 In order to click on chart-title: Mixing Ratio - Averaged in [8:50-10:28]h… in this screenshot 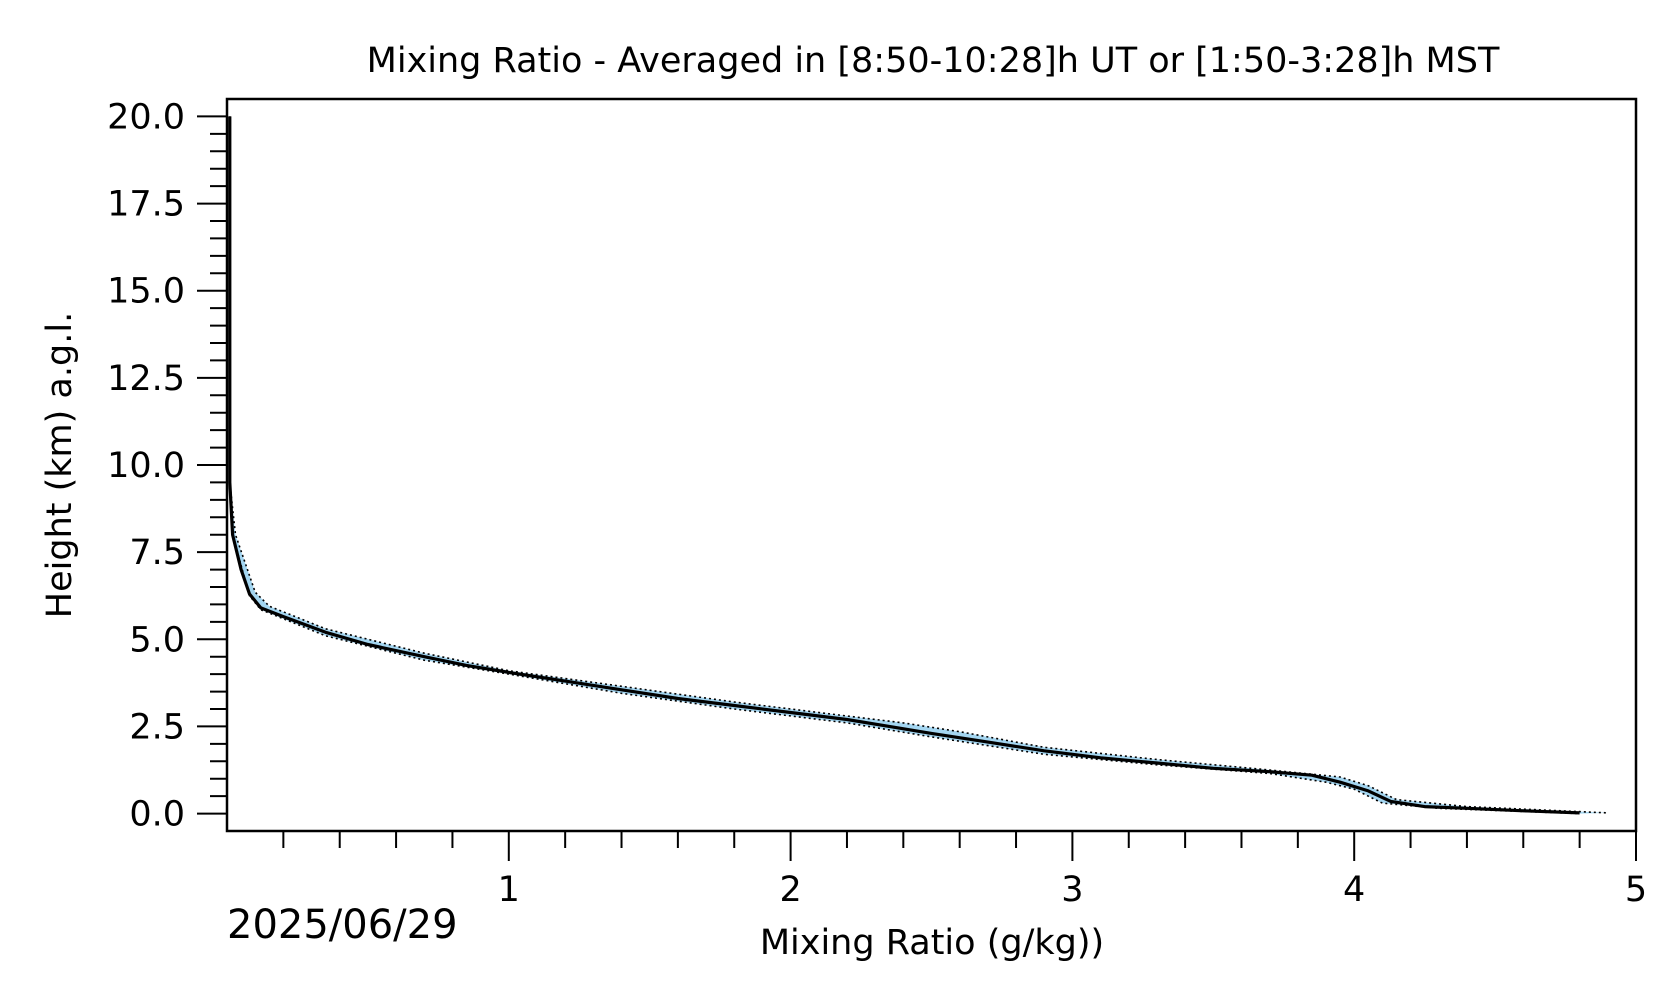, I will do `click(933, 61)`.